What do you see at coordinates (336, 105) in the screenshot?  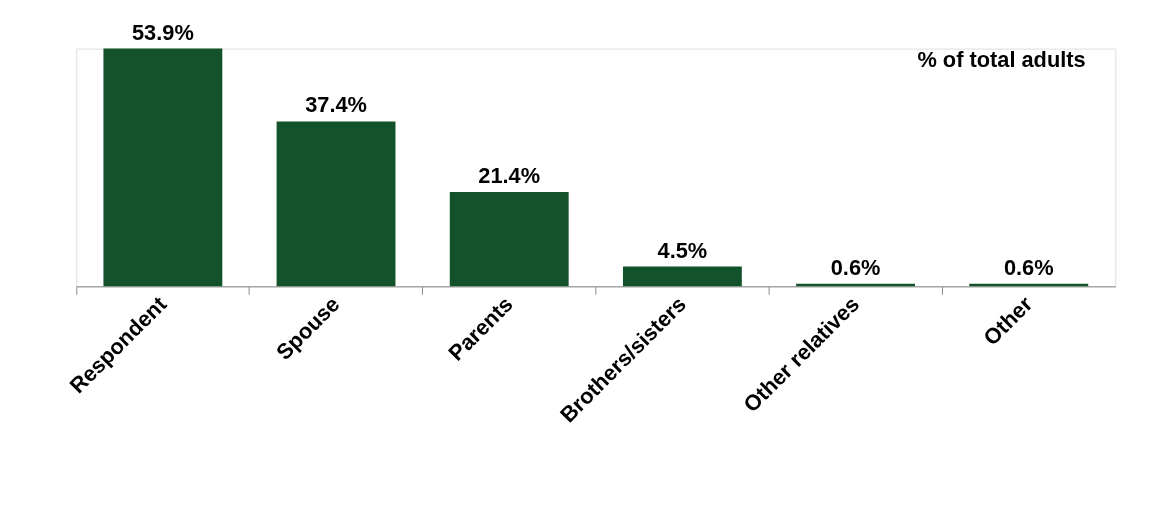 I see `data-label: 37.4%` at bounding box center [336, 105].